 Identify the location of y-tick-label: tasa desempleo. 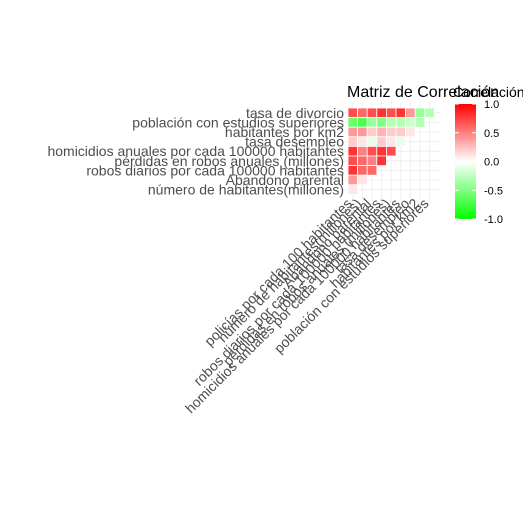
(294, 142).